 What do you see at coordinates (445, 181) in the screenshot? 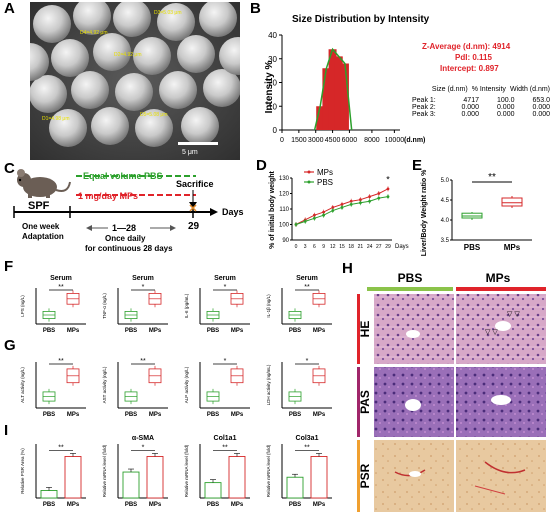
I see `e-ytick-label: 5.0` at bounding box center [445, 181].